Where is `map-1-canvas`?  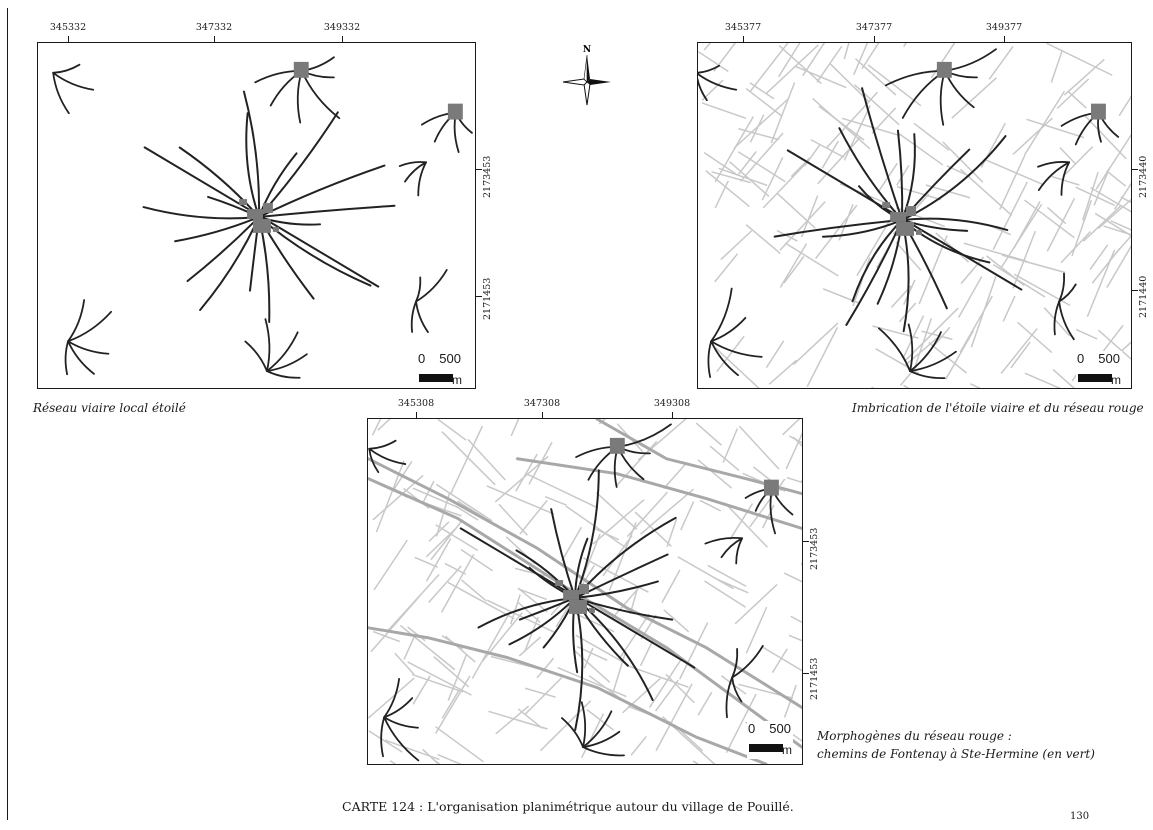
map-1-canvas is located at coordinates (262, 217).